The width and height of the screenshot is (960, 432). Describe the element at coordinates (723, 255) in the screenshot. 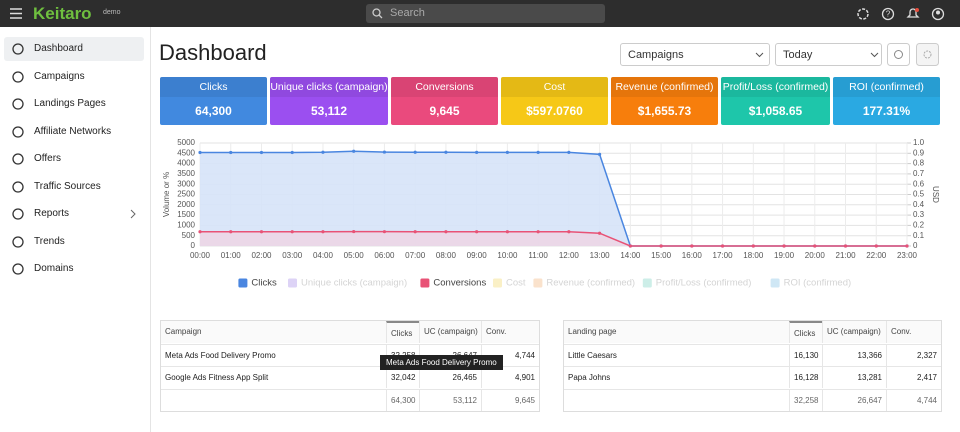

I see `x-tick-label: 17:00` at that location.